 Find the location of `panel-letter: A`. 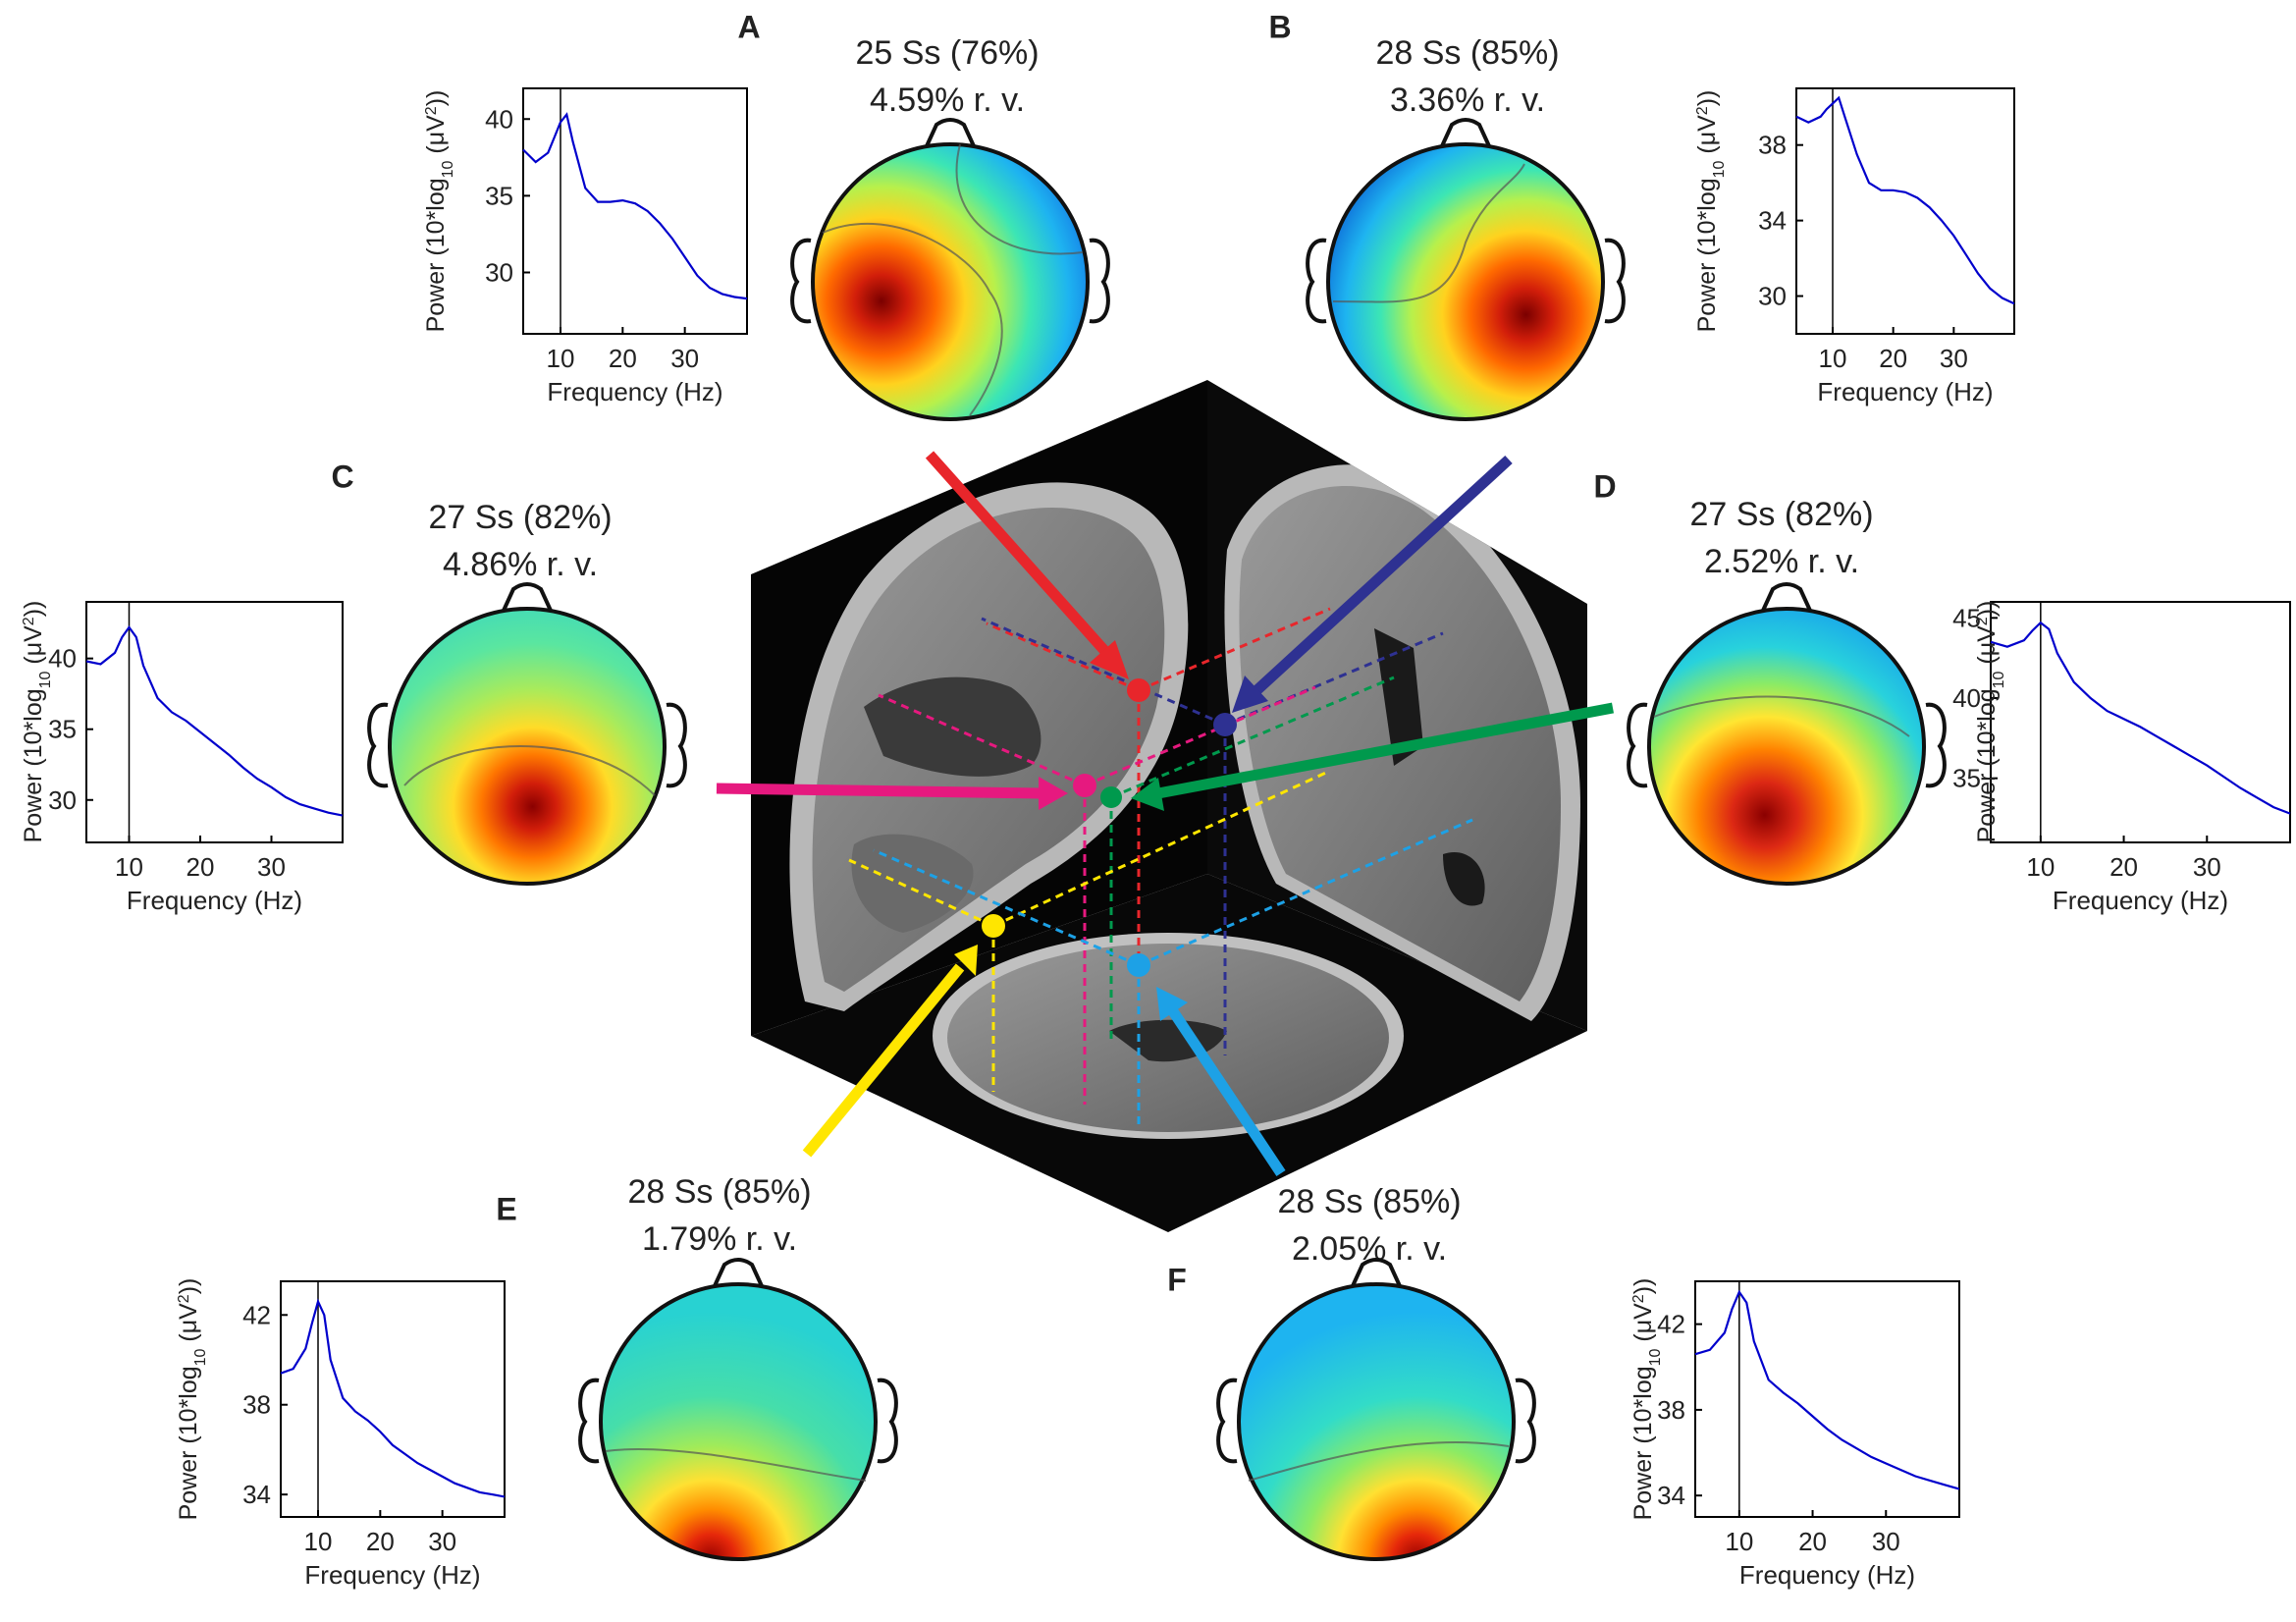

panel-letter: A is located at coordinates (748, 26).